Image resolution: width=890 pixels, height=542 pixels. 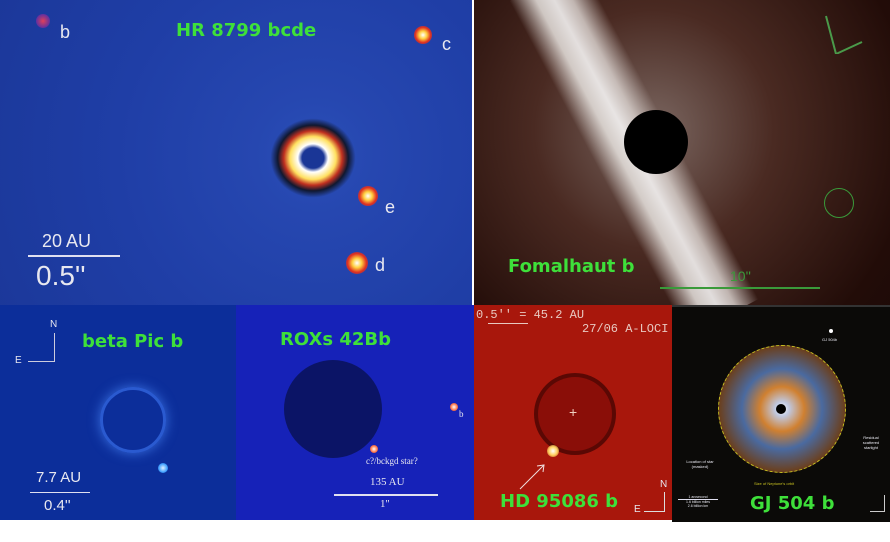 I want to click on panel-title: ROXs 42Bb, so click(x=336, y=339).